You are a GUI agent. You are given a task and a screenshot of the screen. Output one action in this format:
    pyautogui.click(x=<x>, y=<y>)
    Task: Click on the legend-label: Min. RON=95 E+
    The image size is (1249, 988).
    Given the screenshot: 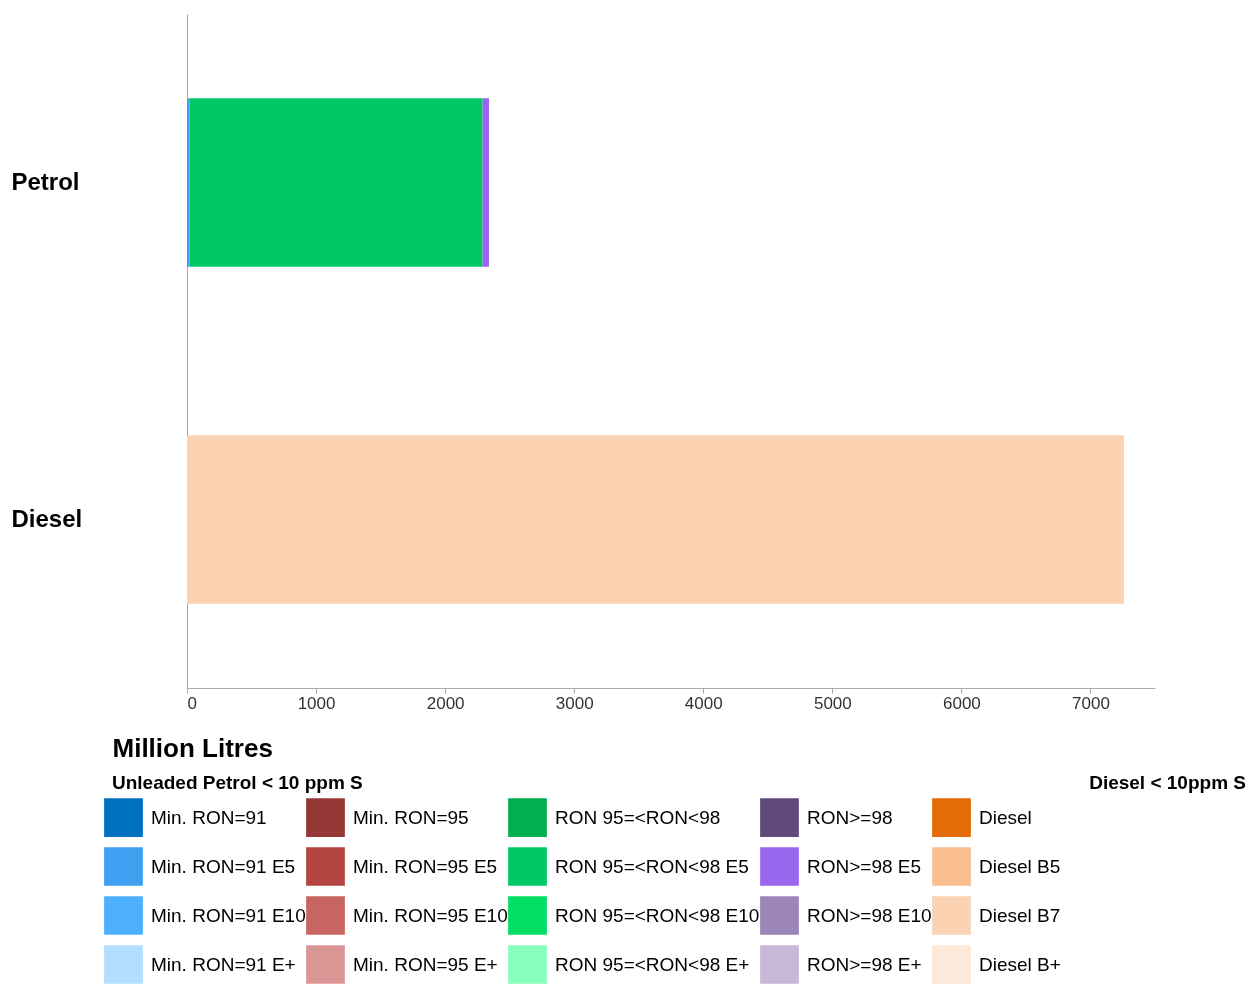 What is the action you would take?
    pyautogui.click(x=425, y=964)
    